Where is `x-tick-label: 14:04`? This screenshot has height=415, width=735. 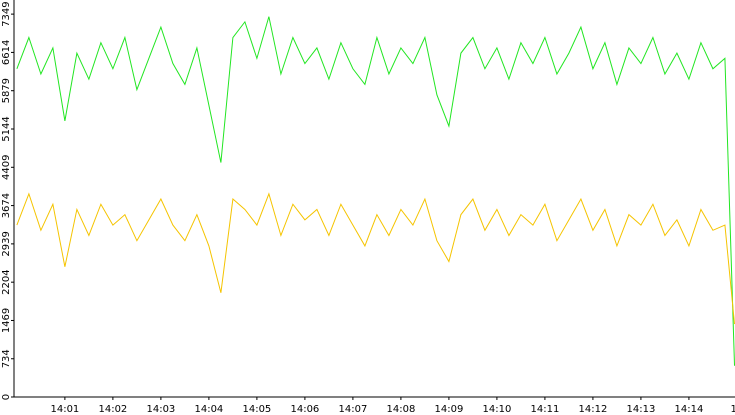
x-tick-label: 14:04 is located at coordinates (208, 409).